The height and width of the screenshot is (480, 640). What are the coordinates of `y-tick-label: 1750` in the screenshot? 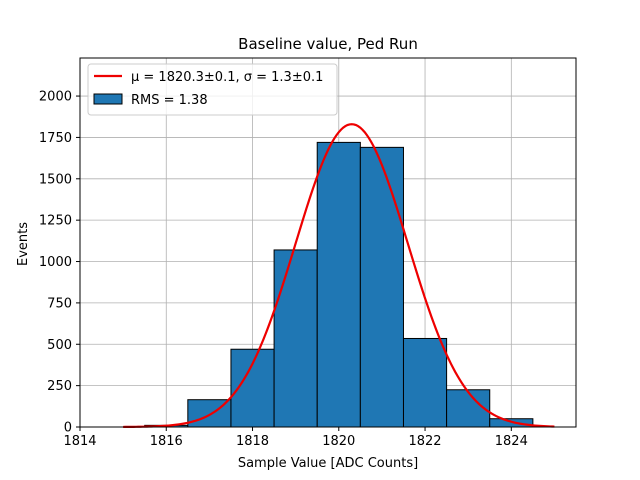 It's located at (55, 138).